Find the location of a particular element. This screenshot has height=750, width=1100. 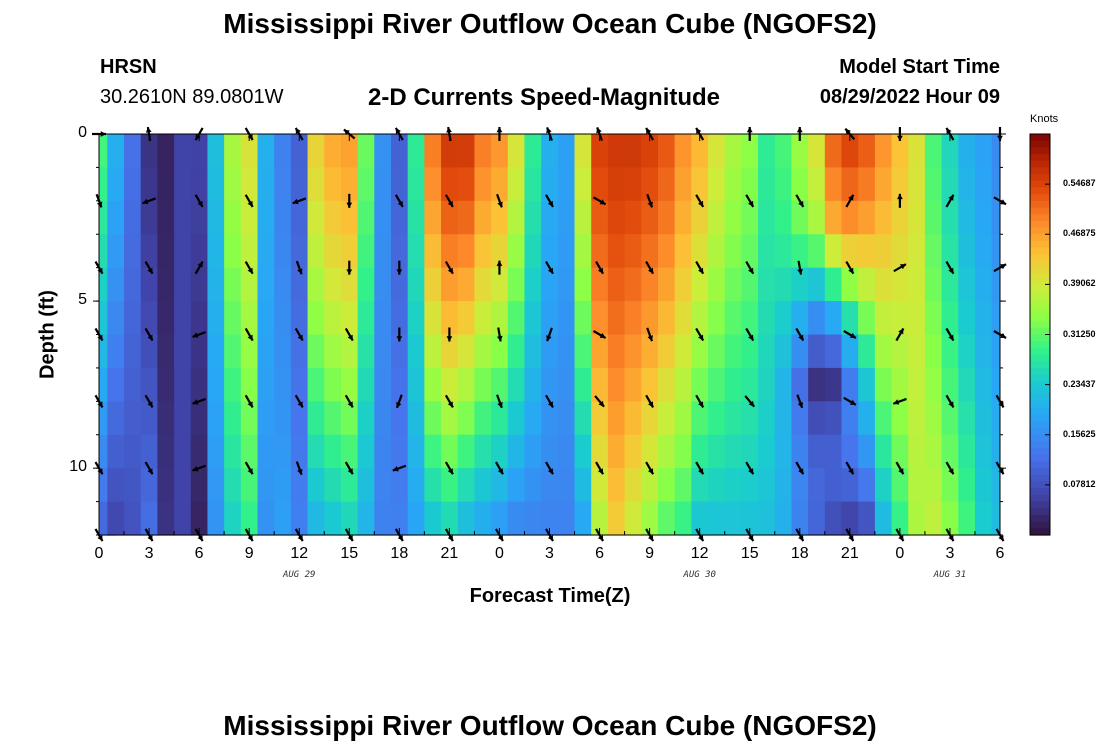

x-day-label: AUG 31 is located at coordinates (950, 575).